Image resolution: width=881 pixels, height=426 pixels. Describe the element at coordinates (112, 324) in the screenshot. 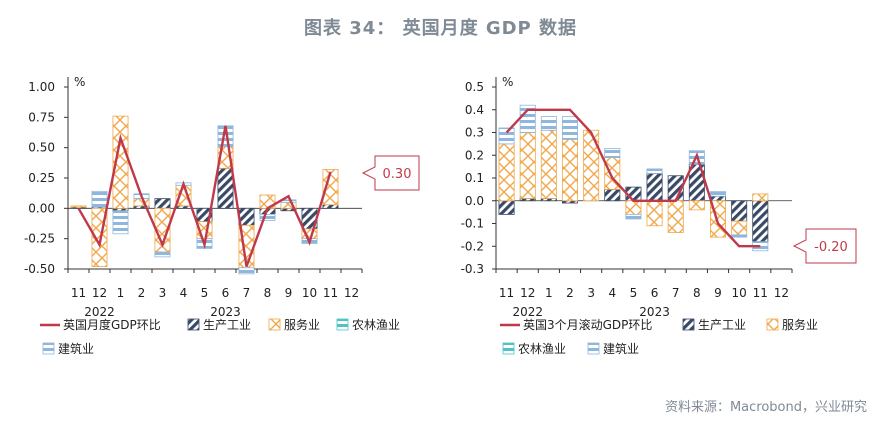

I see `legend-label: 英国月度GDP环比` at that location.